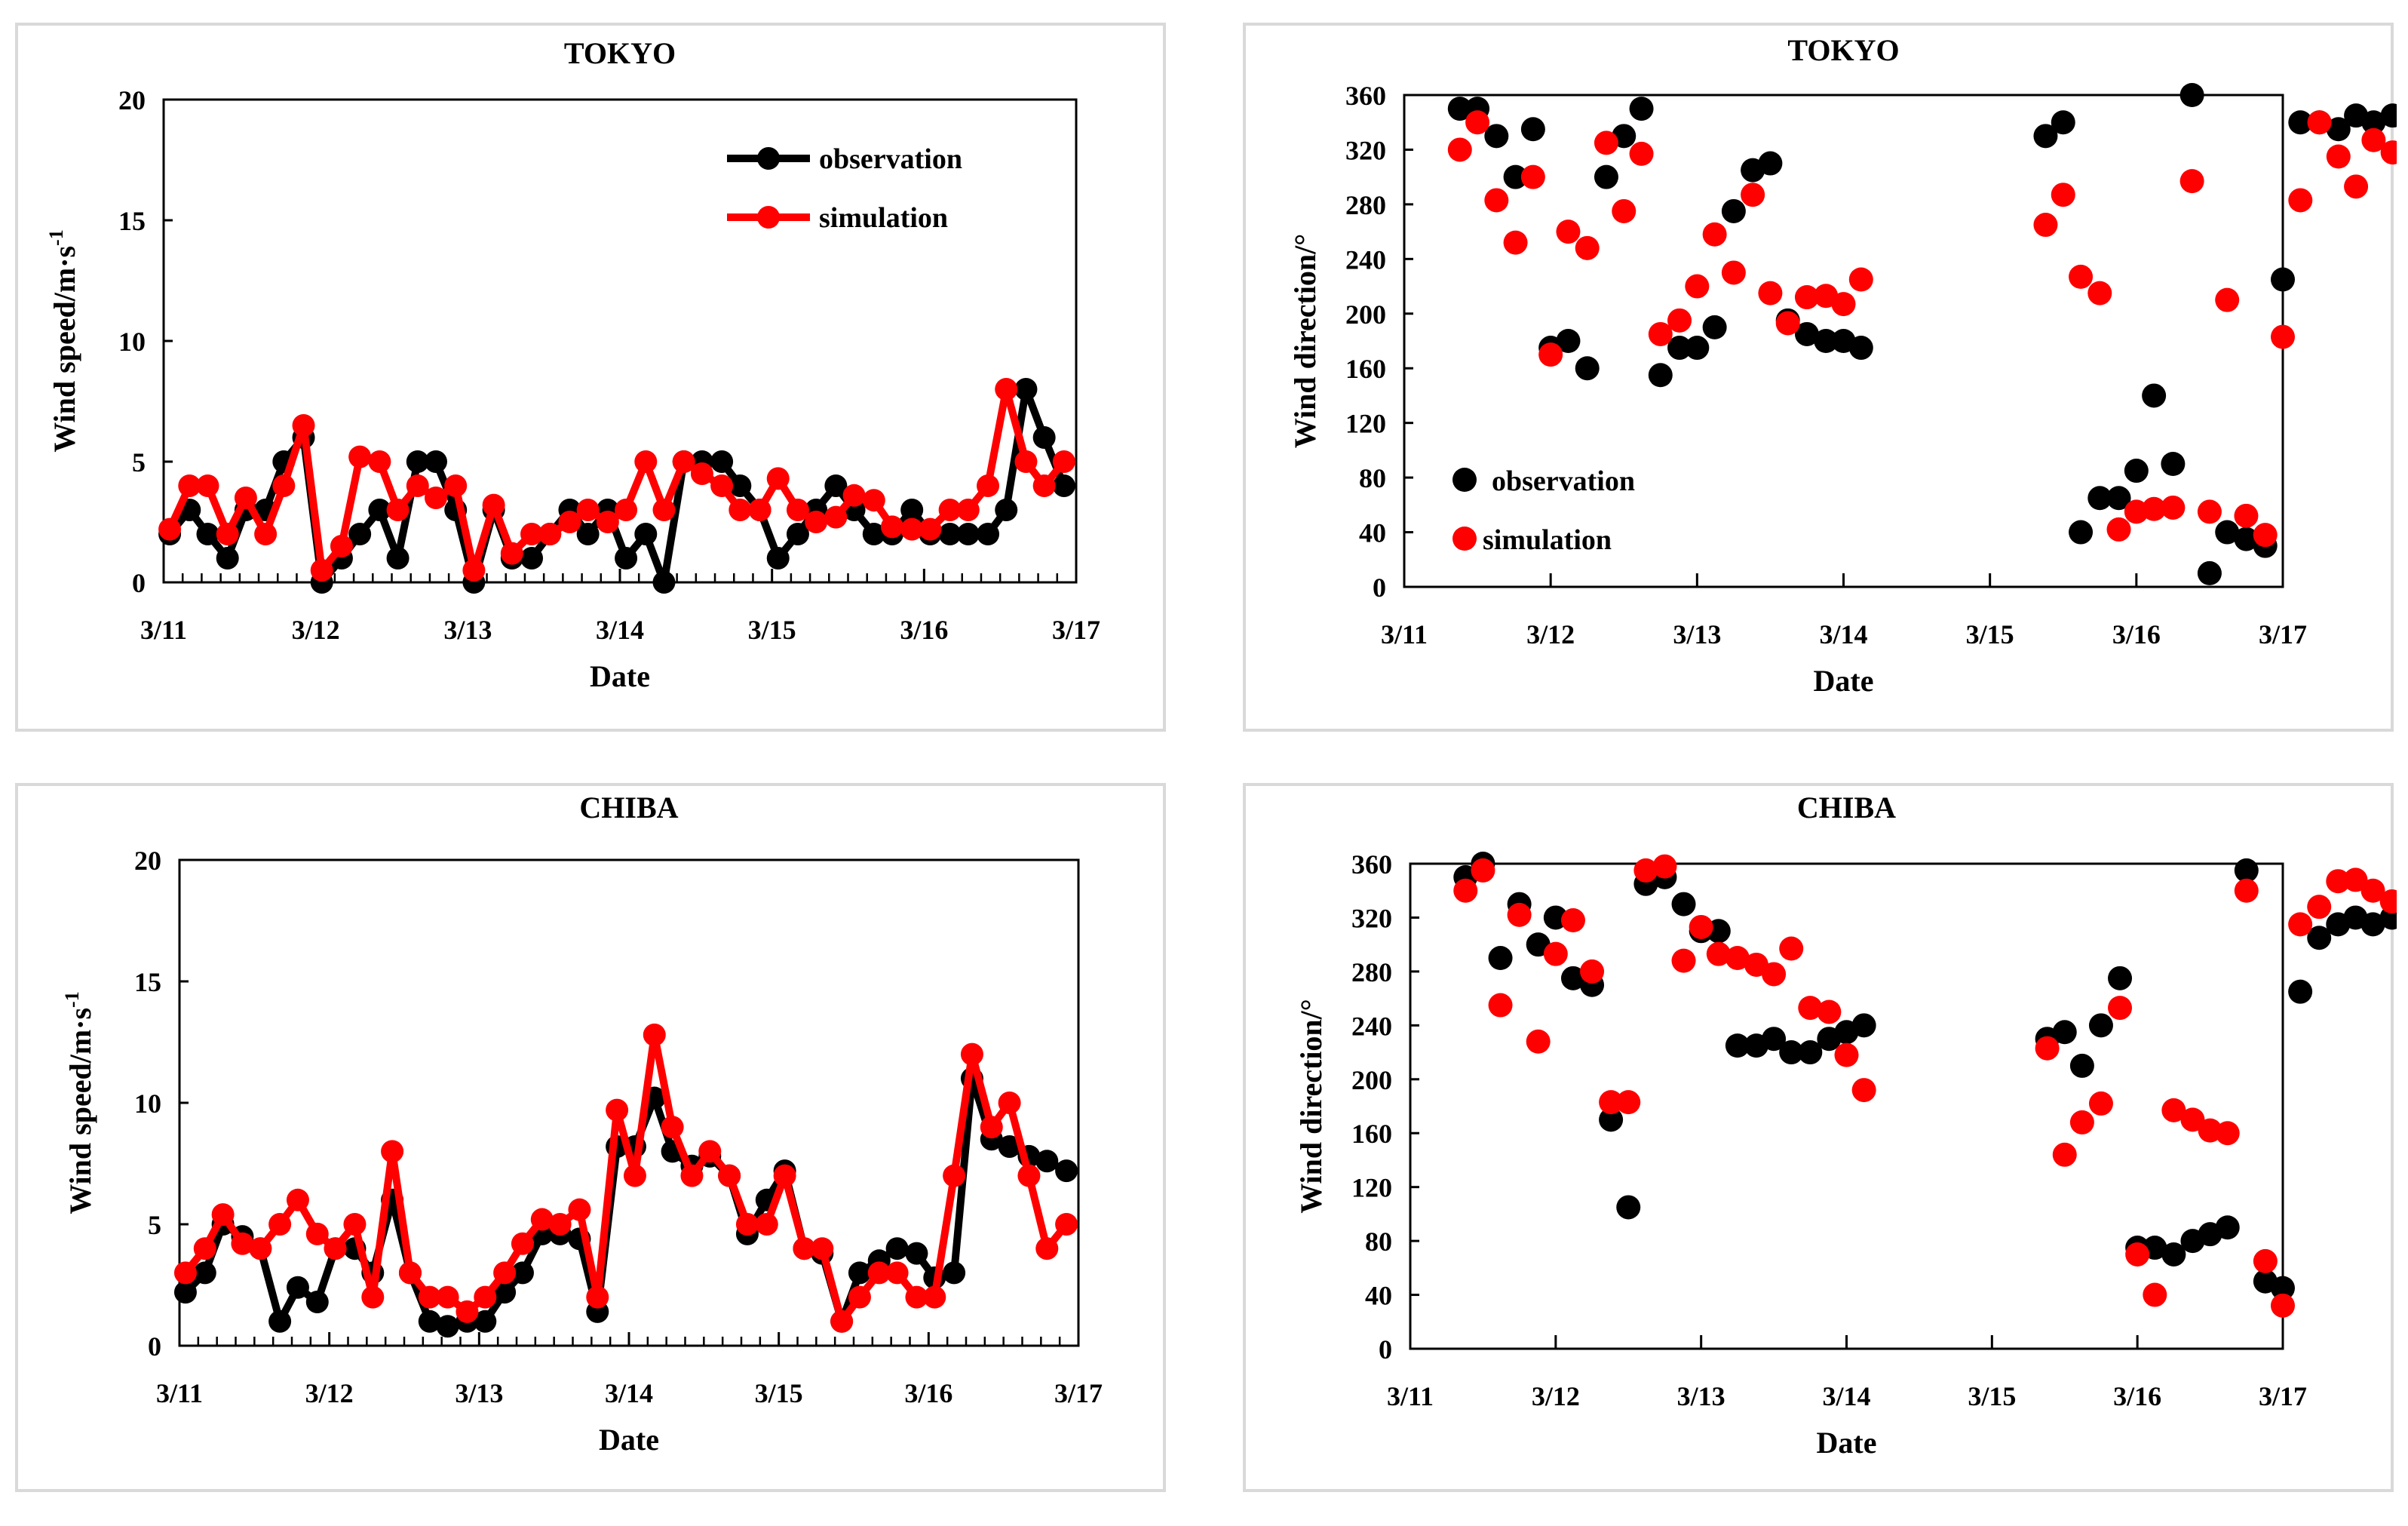 This screenshot has height=1526, width=2408. I want to click on y-axis-label: Wind speed/m·s-1, so click(79, 1102).